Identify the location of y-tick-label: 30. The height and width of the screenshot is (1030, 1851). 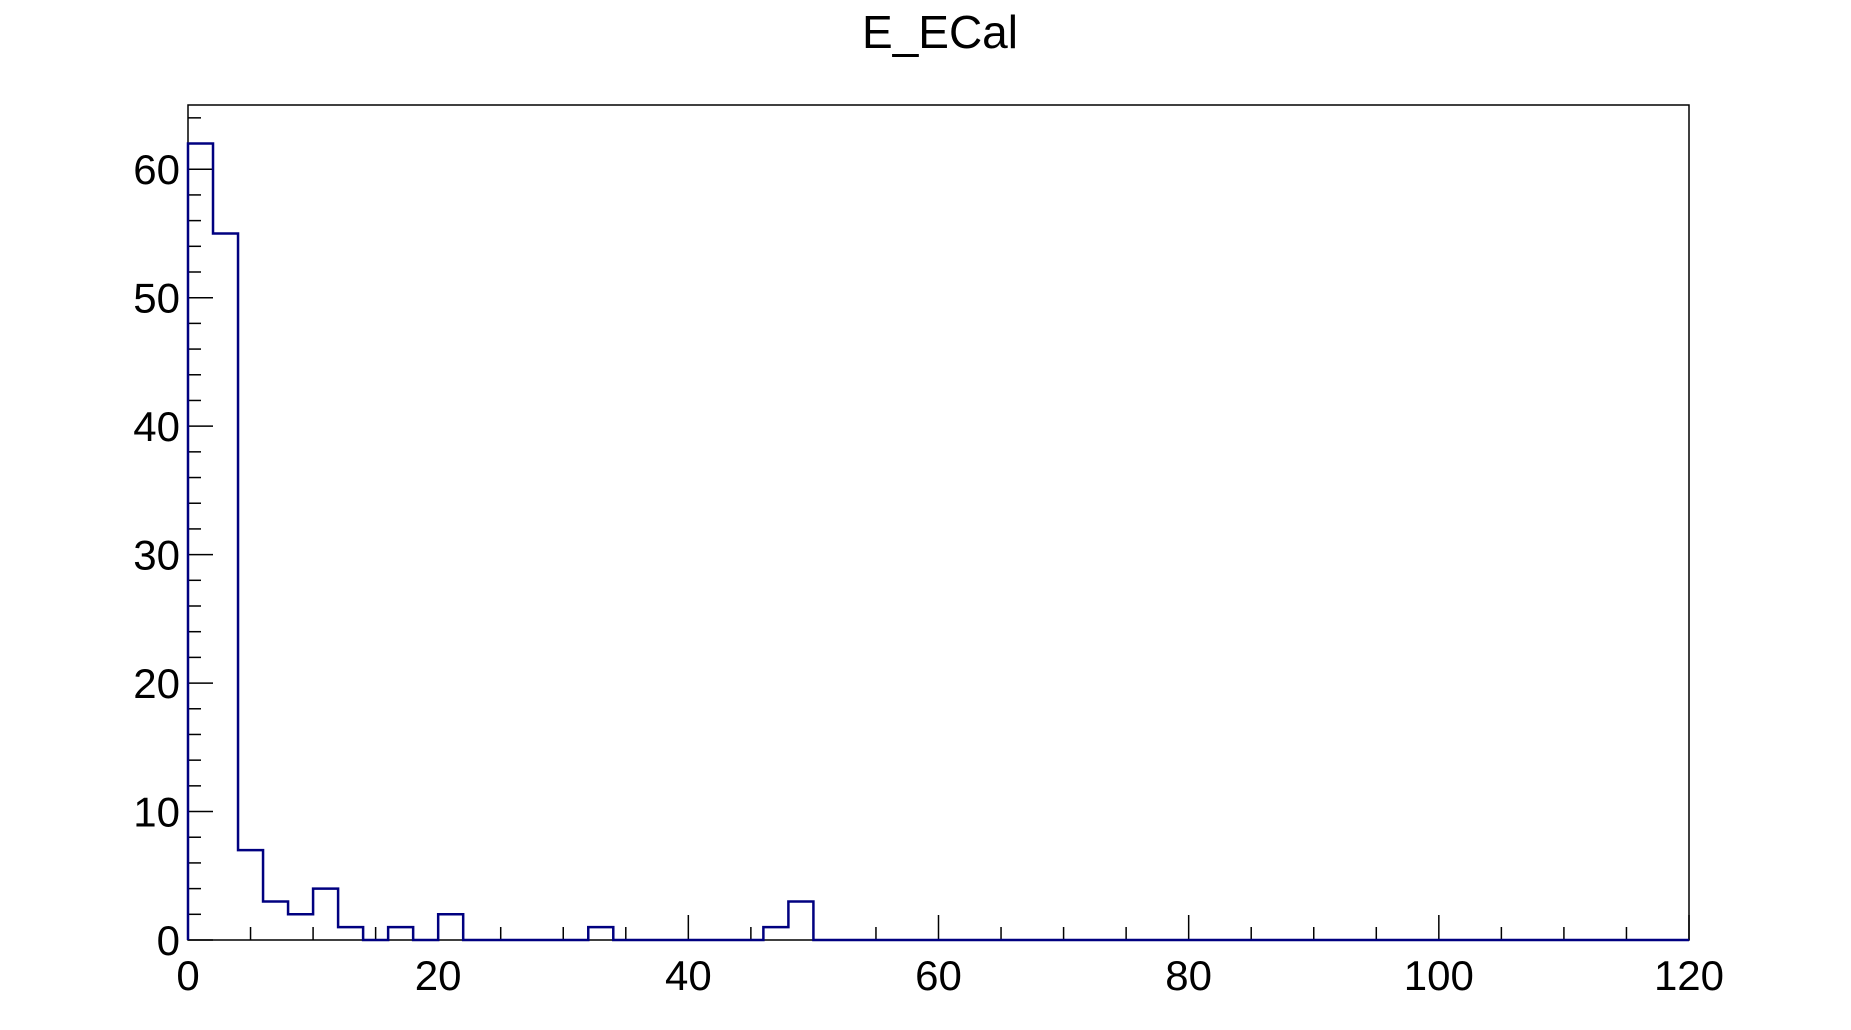
(156, 555).